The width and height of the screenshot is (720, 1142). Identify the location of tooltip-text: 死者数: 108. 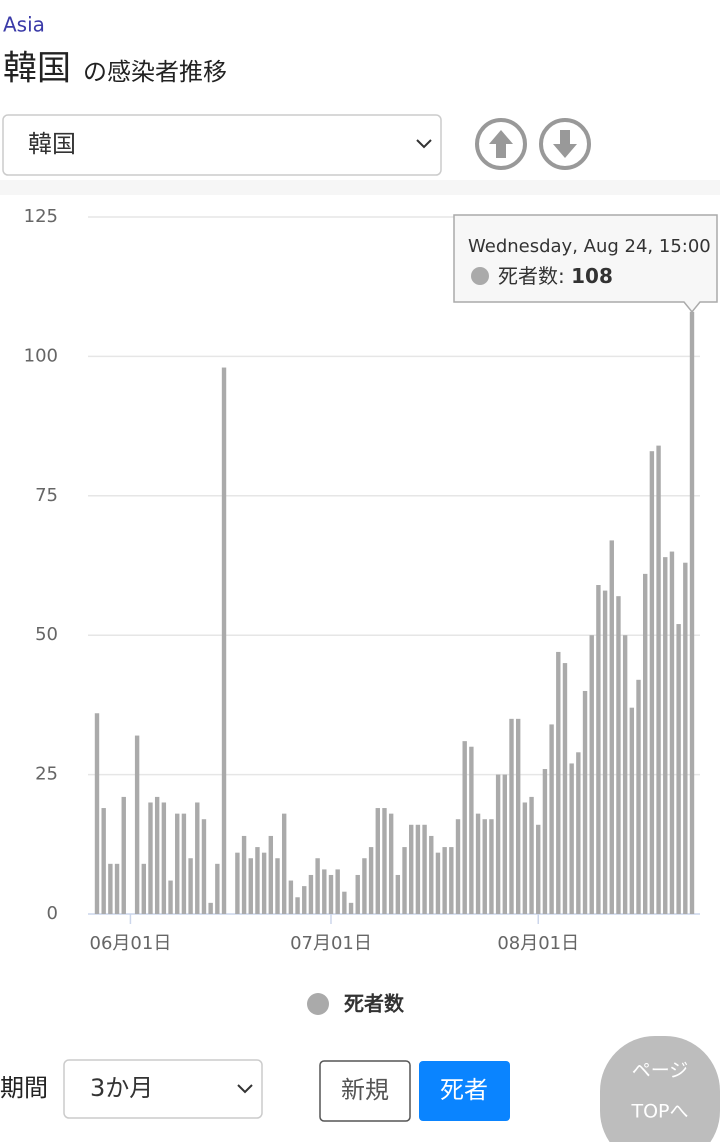
(555, 276).